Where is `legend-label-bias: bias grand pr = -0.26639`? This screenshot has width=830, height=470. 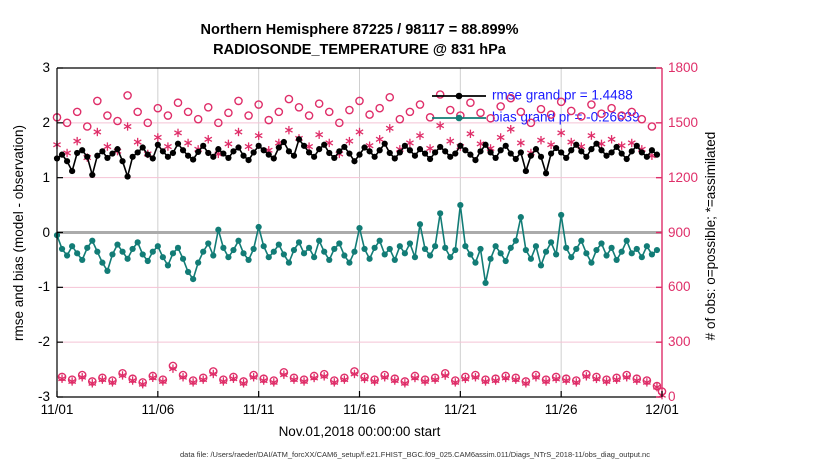 legend-label-bias: bias grand pr = -0.26639 is located at coordinates (565, 117).